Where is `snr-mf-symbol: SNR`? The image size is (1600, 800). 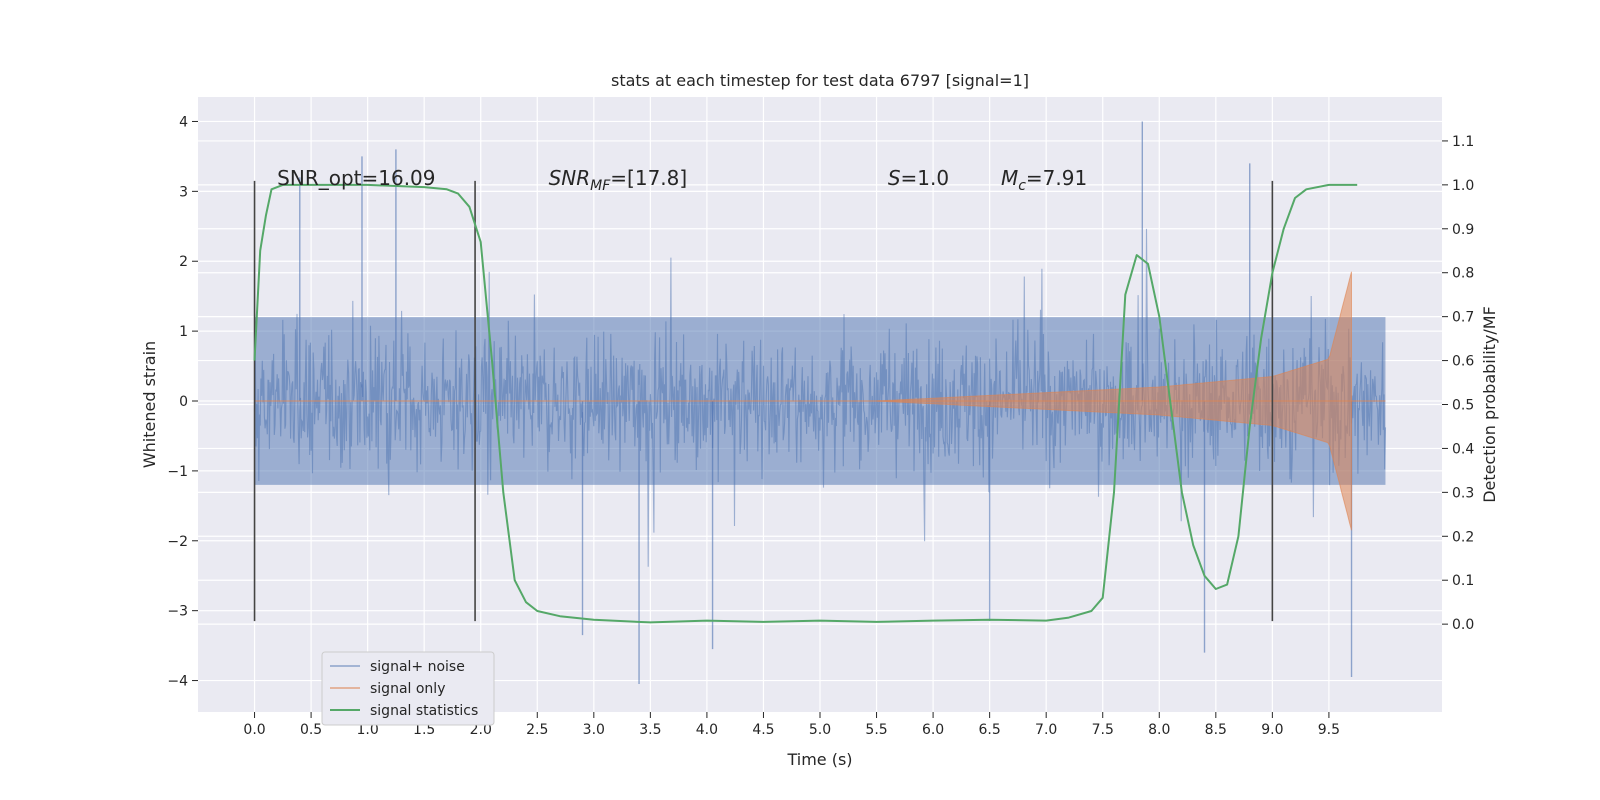
snr-mf-symbol: SNR is located at coordinates (570, 178).